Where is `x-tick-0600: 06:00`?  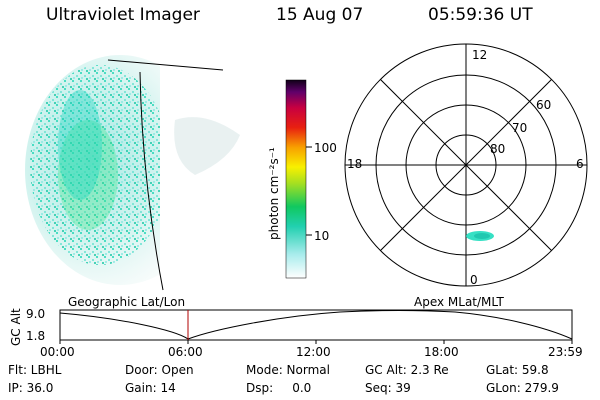 x-tick-0600: 06:00 is located at coordinates (185, 352).